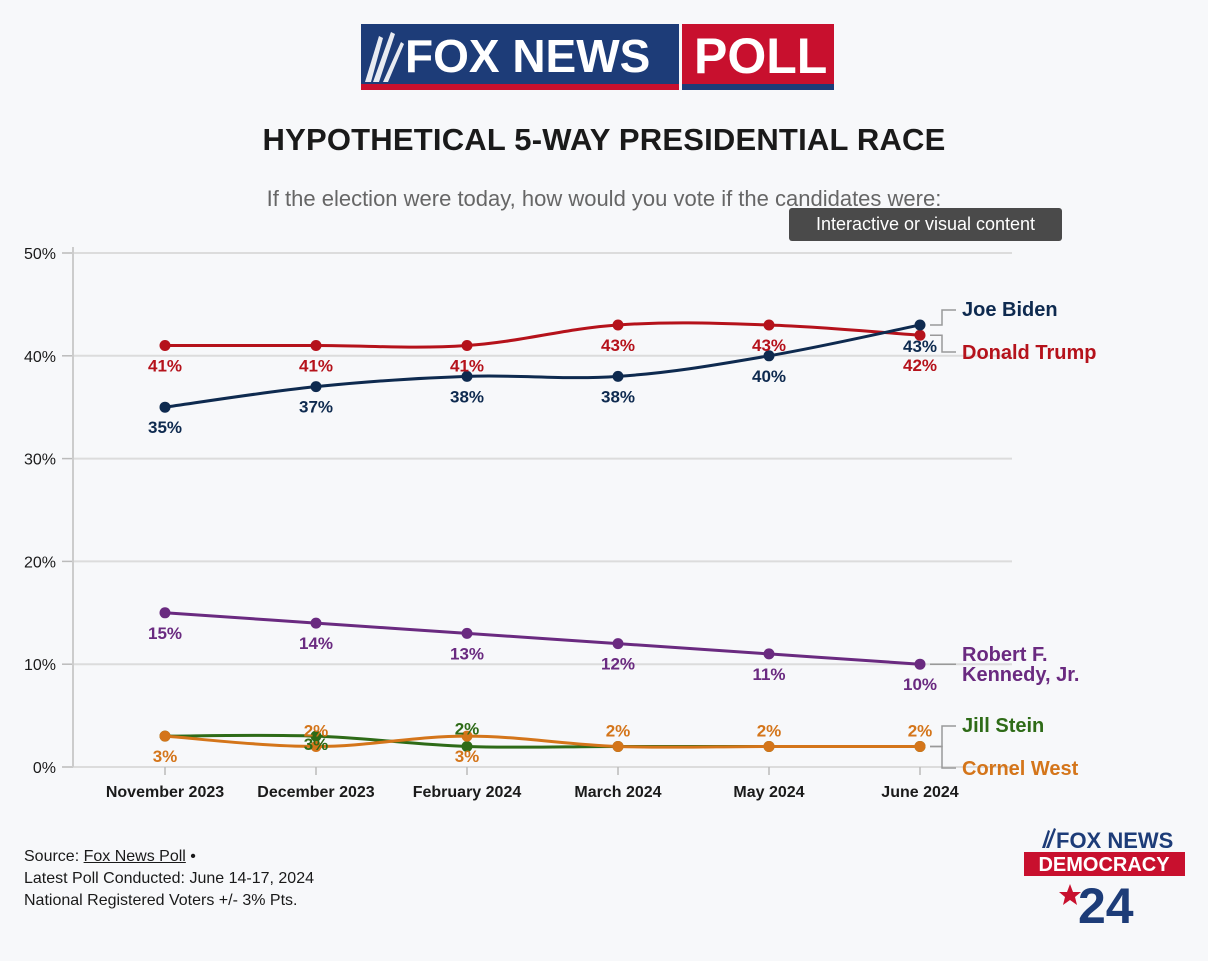 This screenshot has width=1208, height=961. I want to click on data-label-biden: 40%, so click(769, 376).